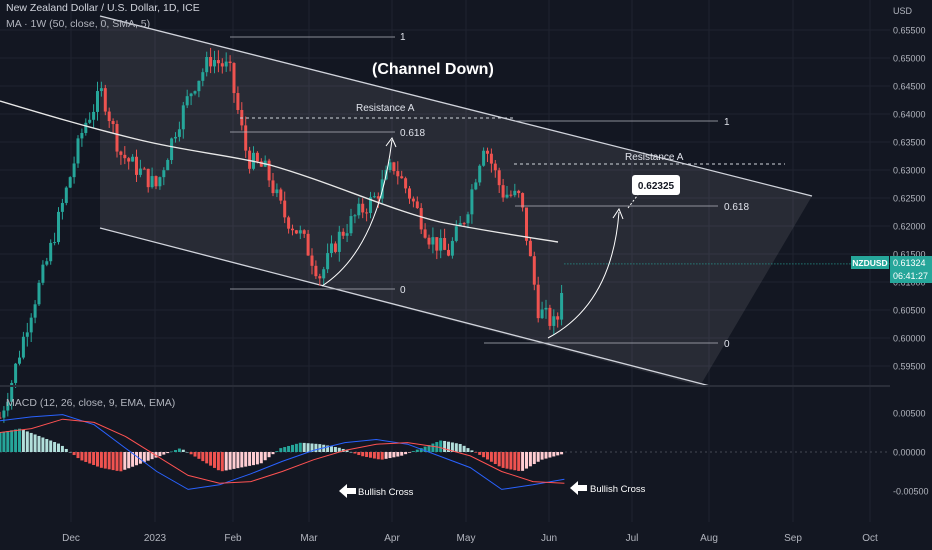 This screenshot has height=550, width=932. Describe the element at coordinates (403, 290) in the screenshot. I see `fib-left-0-label: 0` at that location.